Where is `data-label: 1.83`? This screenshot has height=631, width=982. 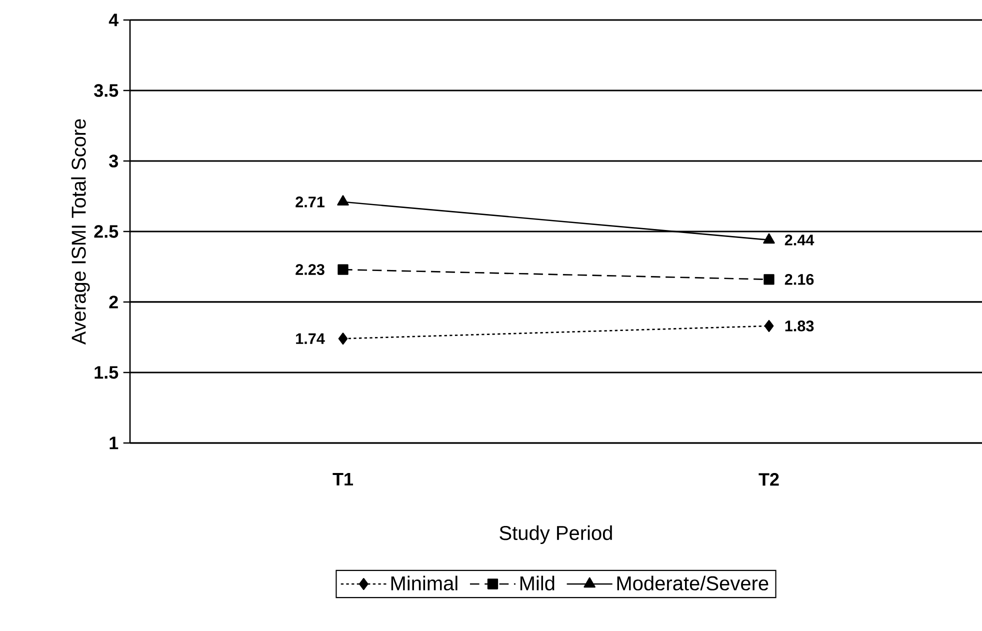
data-label: 1.83 is located at coordinates (799, 326).